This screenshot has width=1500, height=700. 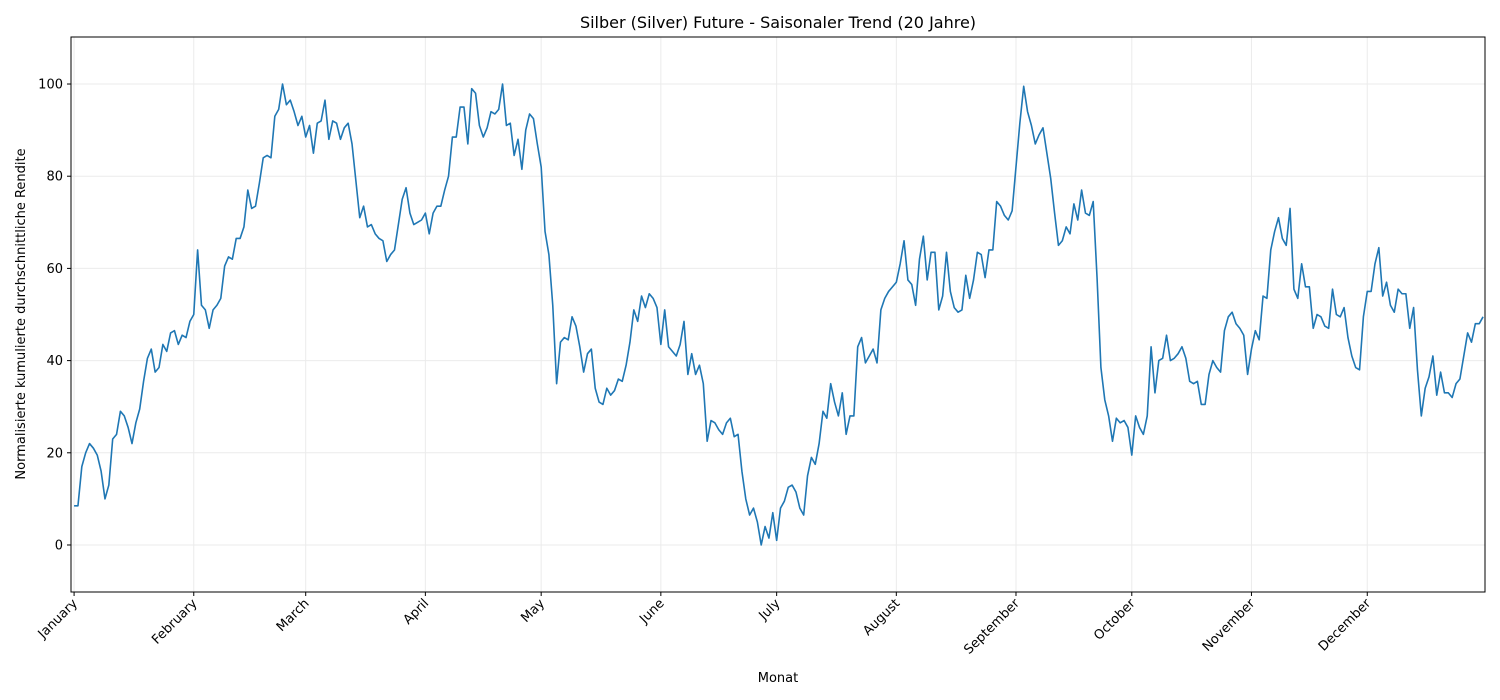 I want to click on x-tick-label: September, so click(x=992, y=627).